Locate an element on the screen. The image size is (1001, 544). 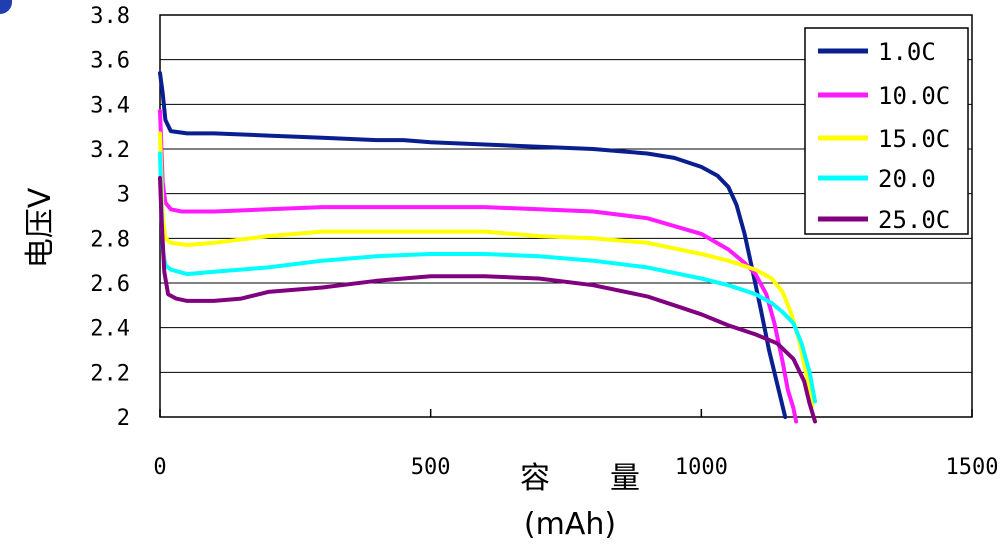
x-tick-label: 1000 is located at coordinates (701, 467).